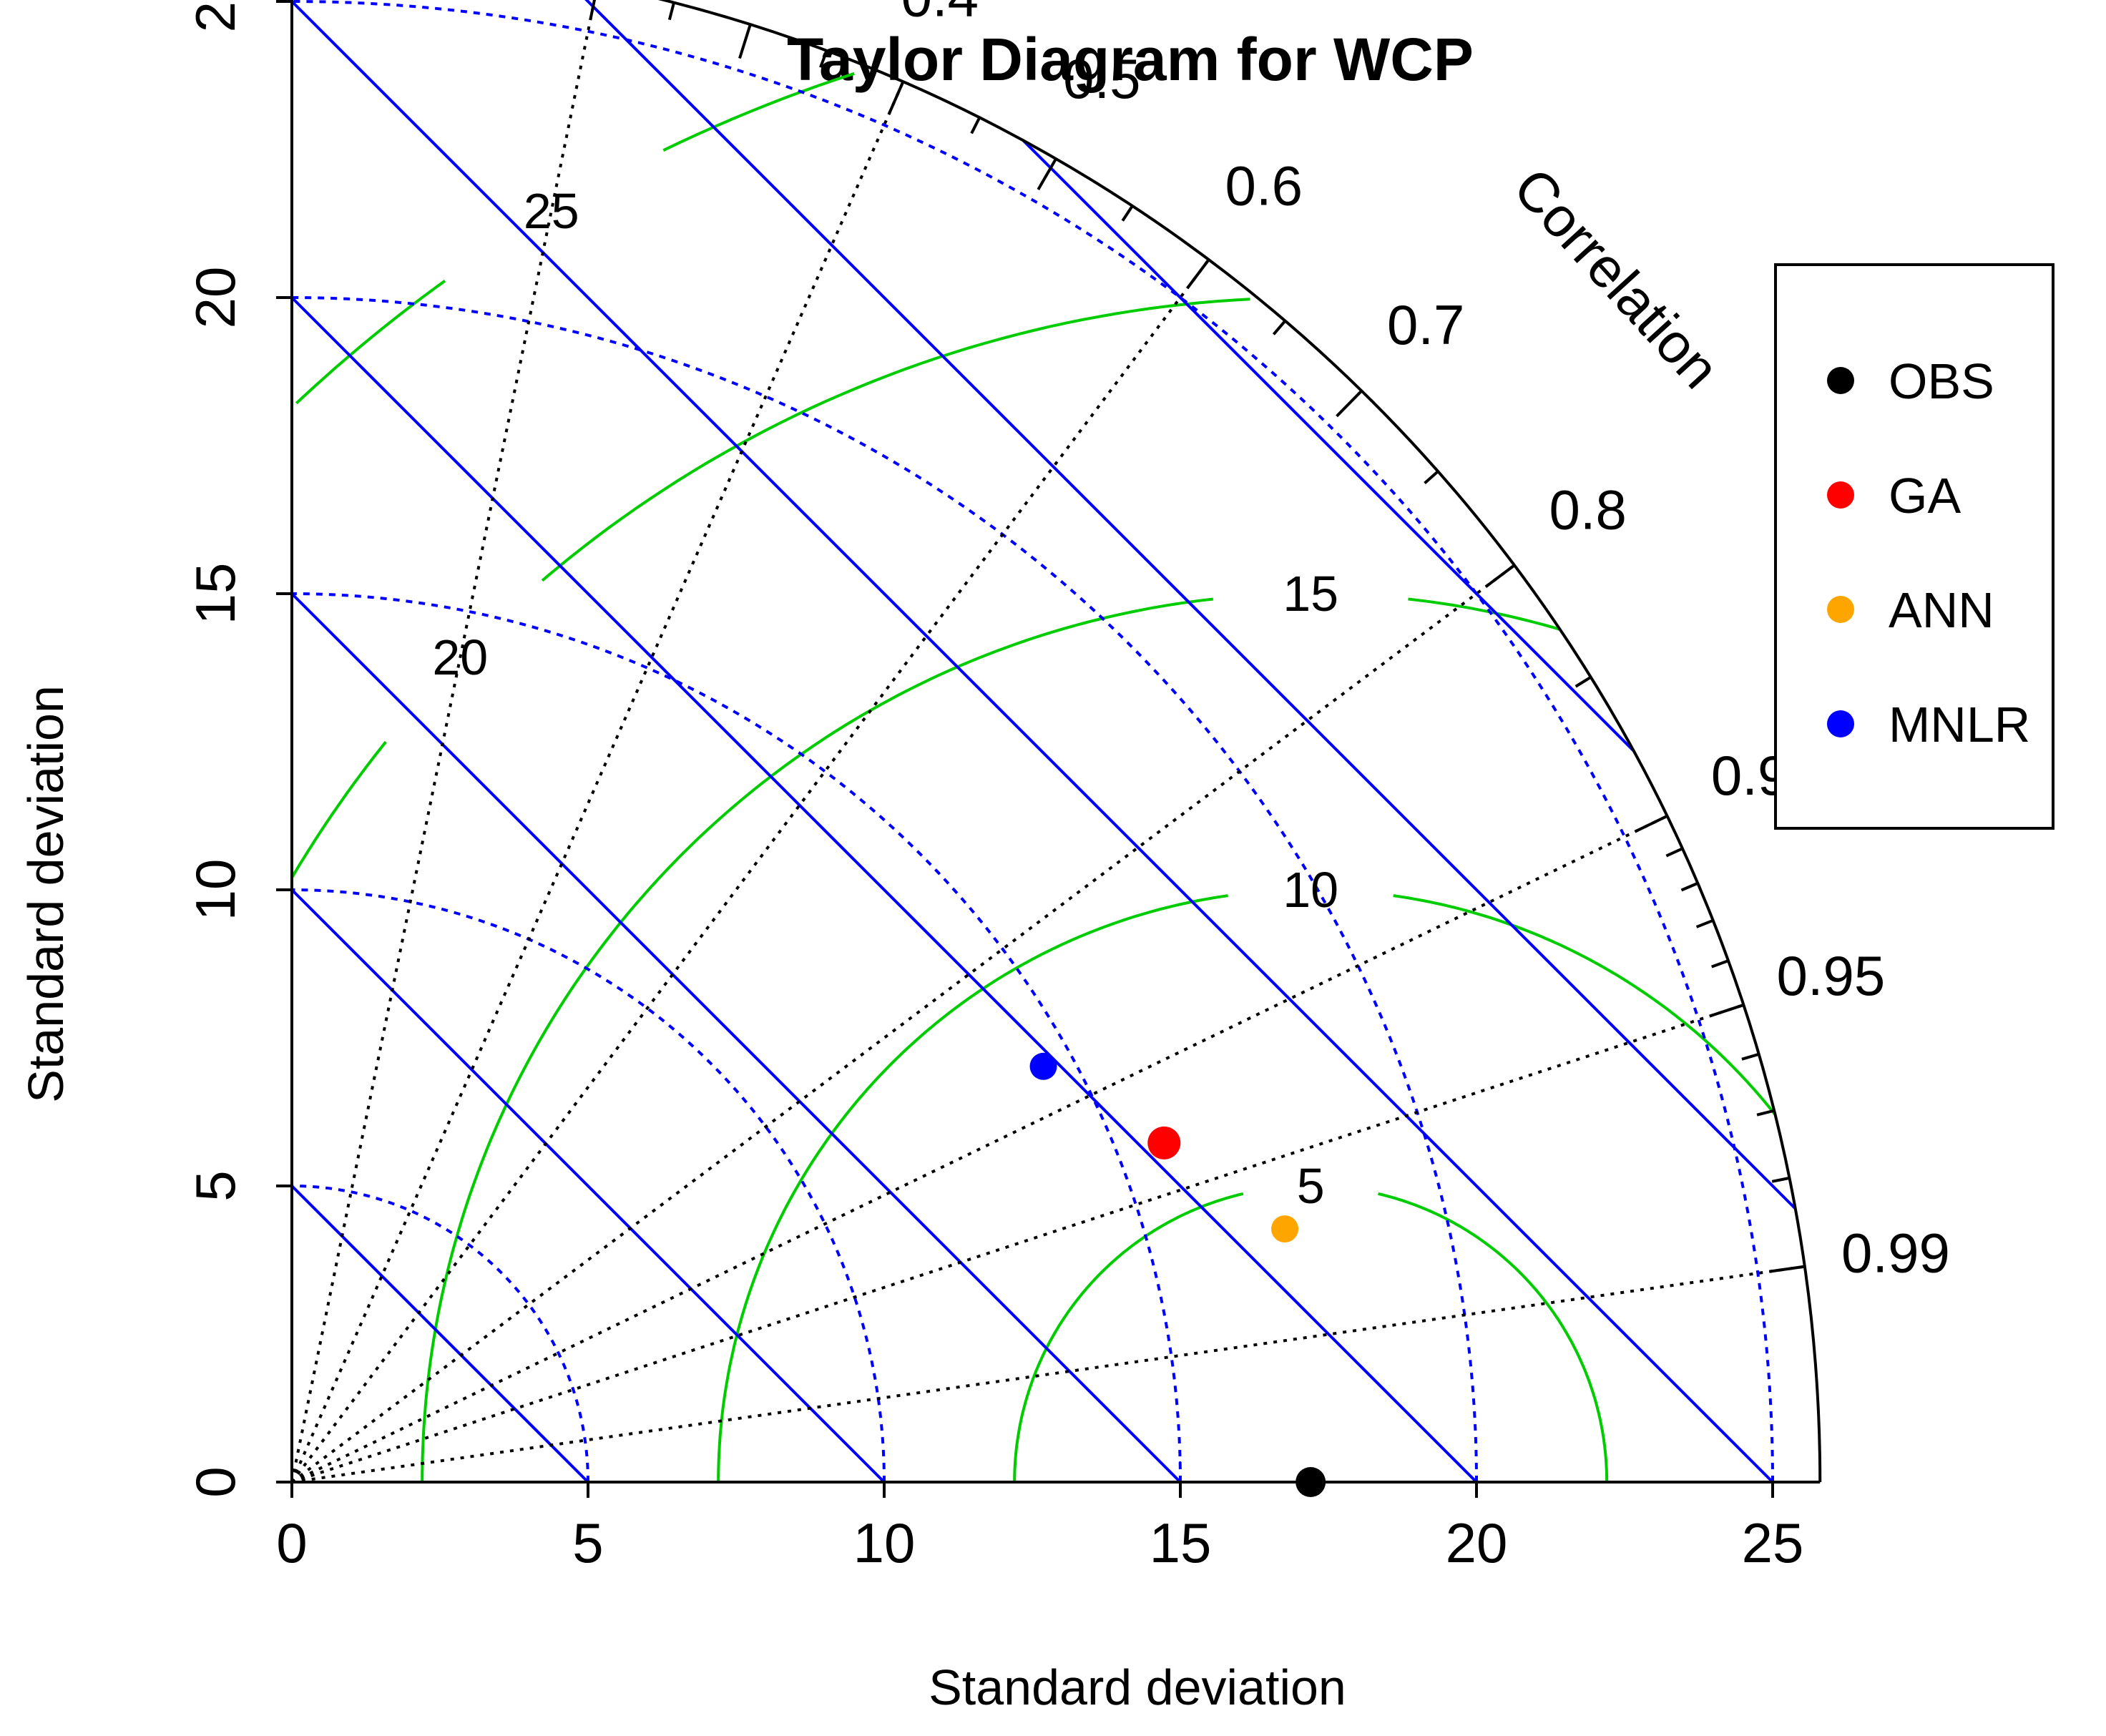  Describe the element at coordinates (1773, 1542) in the screenshot. I see `x-tick-label-25: 25` at that location.